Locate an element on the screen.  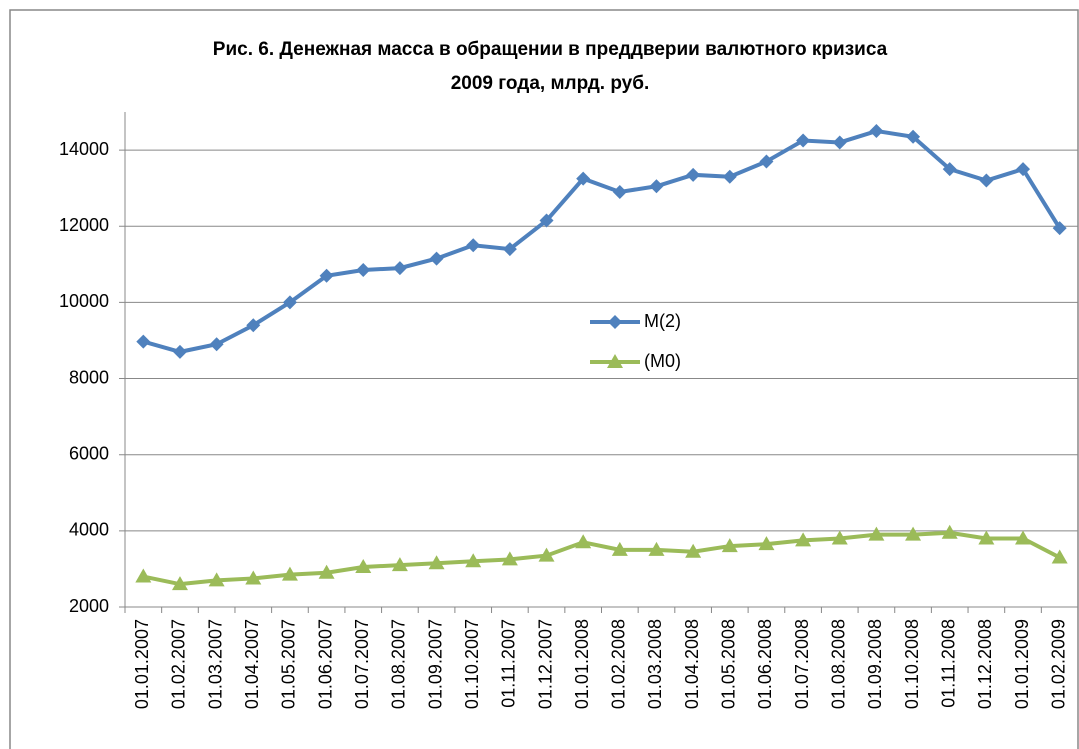
chart-title: 2009 года, млрд. руб. is located at coordinates (550, 83).